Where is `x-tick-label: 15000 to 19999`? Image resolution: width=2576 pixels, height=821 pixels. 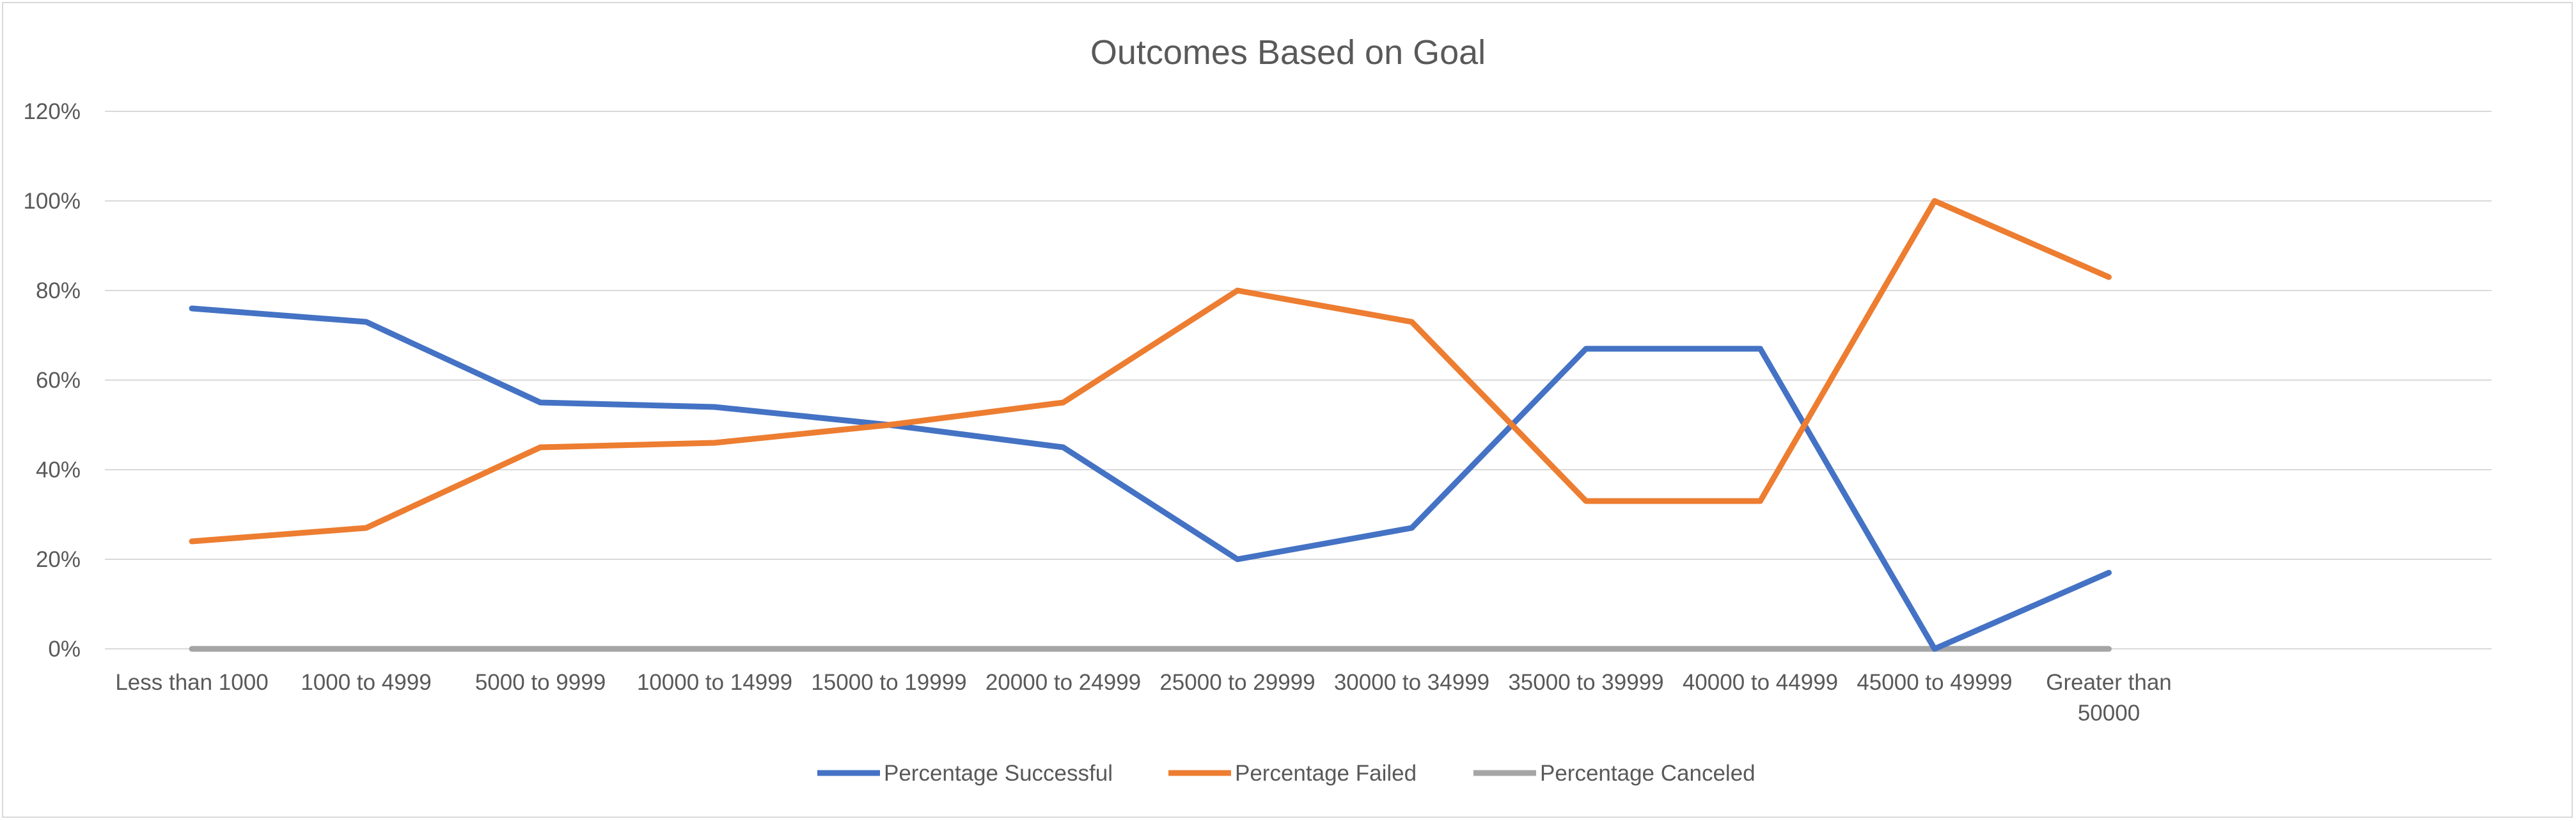 x-tick-label: 15000 to 19999 is located at coordinates (888, 682).